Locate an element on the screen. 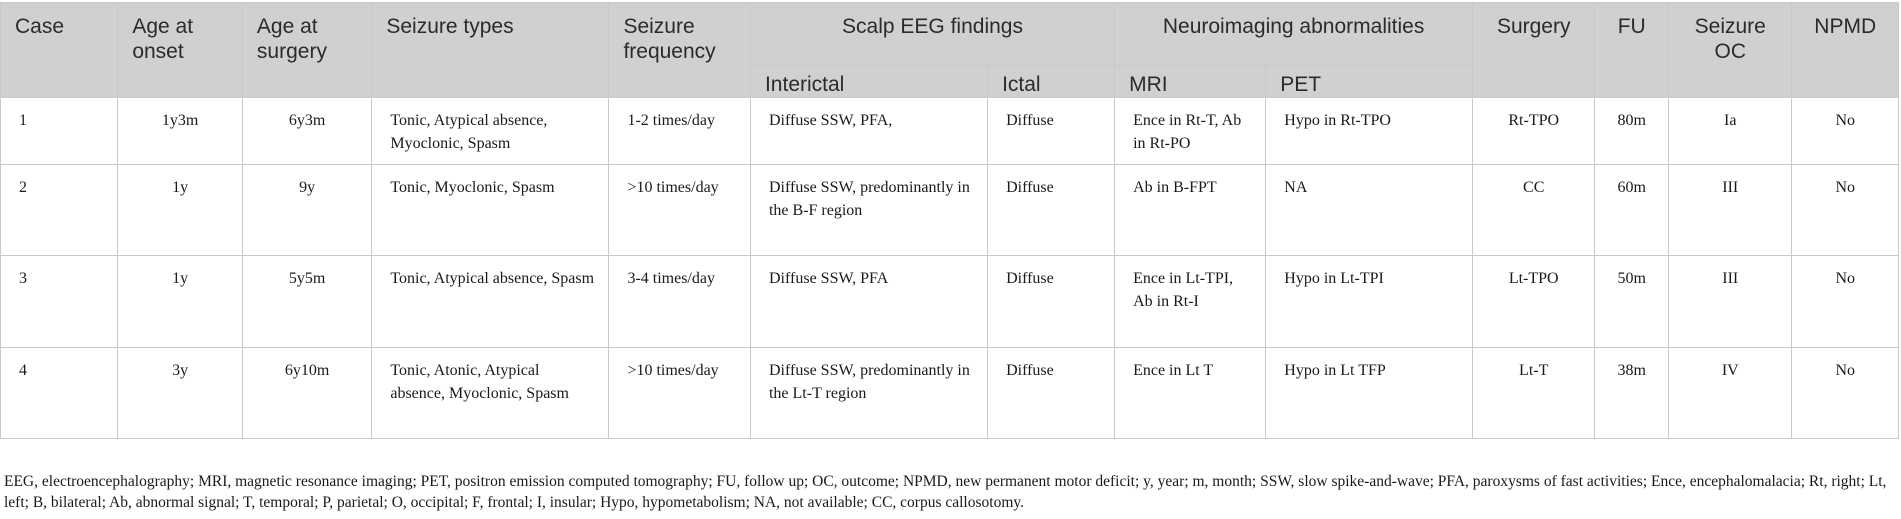 The image size is (1901, 519). header-scalp-eeg: Scalp EEG findings is located at coordinates (932, 34).